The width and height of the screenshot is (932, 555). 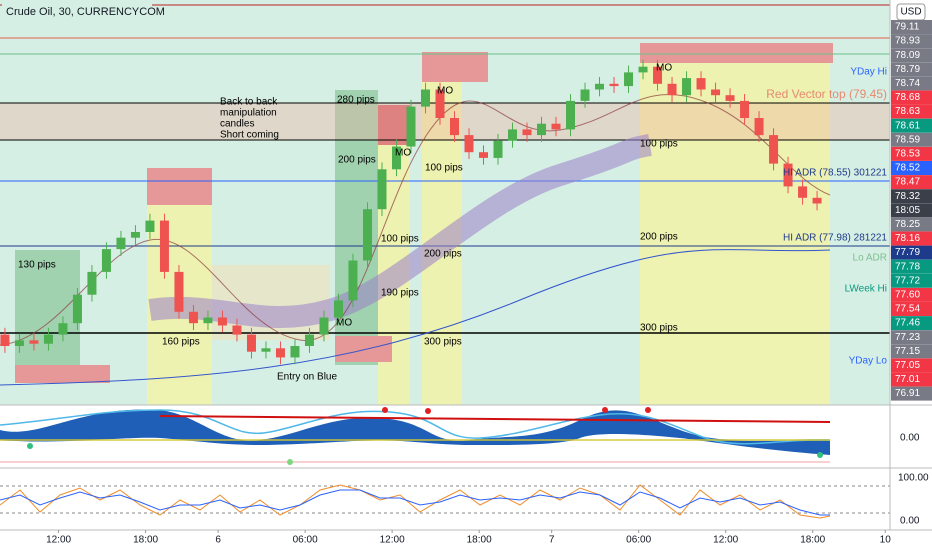 I want to click on chart-title: Crude Oil, 30, CURRENCYCOM, so click(x=85, y=12).